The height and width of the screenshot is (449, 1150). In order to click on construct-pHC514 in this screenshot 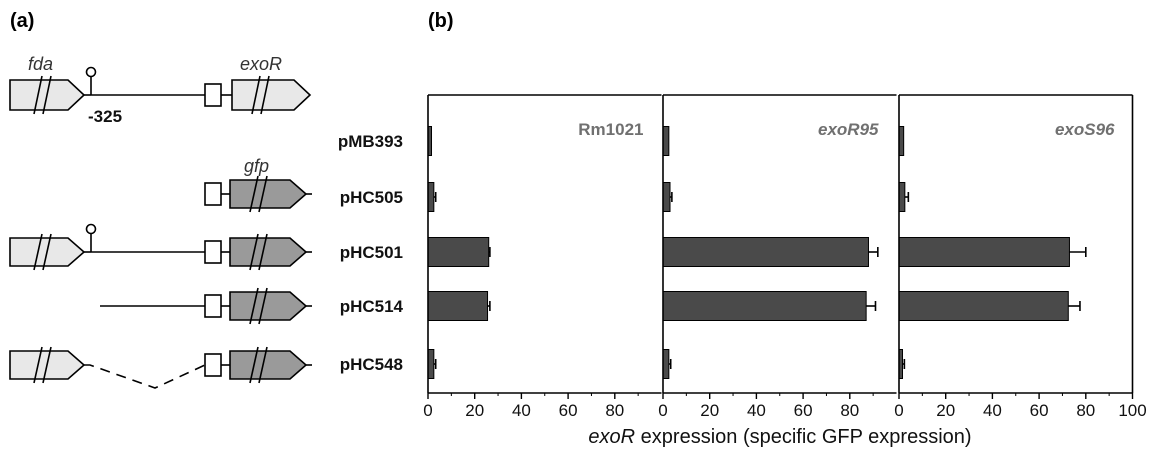, I will do `click(206, 306)`.